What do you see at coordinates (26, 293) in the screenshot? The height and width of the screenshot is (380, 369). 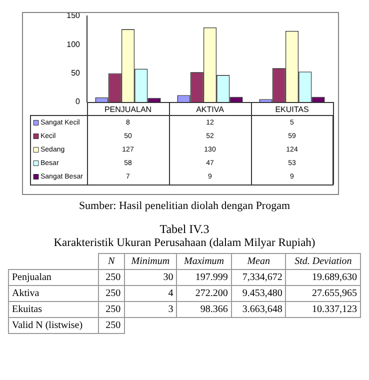 I see `category-label: Aktiva` at bounding box center [26, 293].